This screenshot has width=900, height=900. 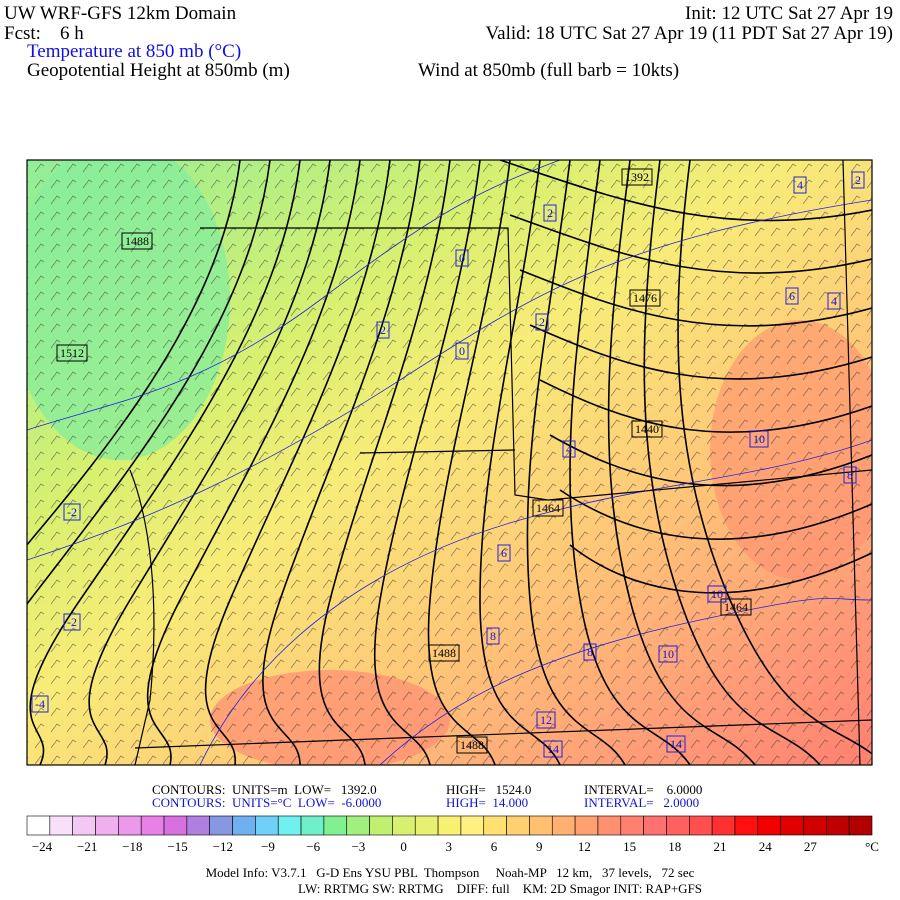 What do you see at coordinates (132, 846) in the screenshot?
I see `colorbar-label: −18` at bounding box center [132, 846].